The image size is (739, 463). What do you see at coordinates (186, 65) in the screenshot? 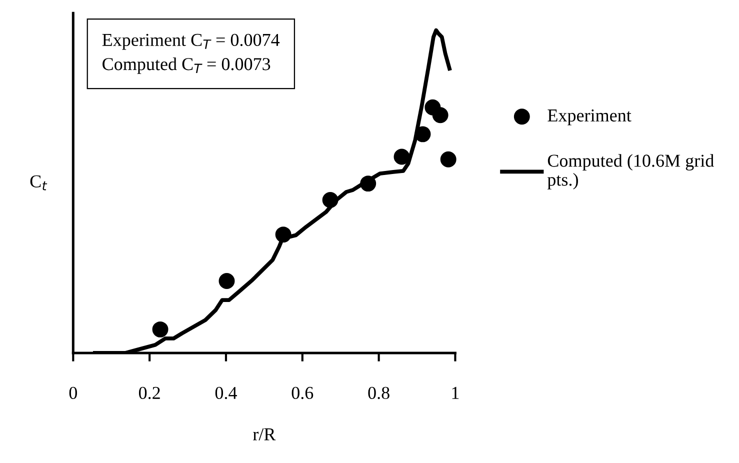
I see `annotation: Computed C$_{T}$ = 0.0073` at bounding box center [186, 65].